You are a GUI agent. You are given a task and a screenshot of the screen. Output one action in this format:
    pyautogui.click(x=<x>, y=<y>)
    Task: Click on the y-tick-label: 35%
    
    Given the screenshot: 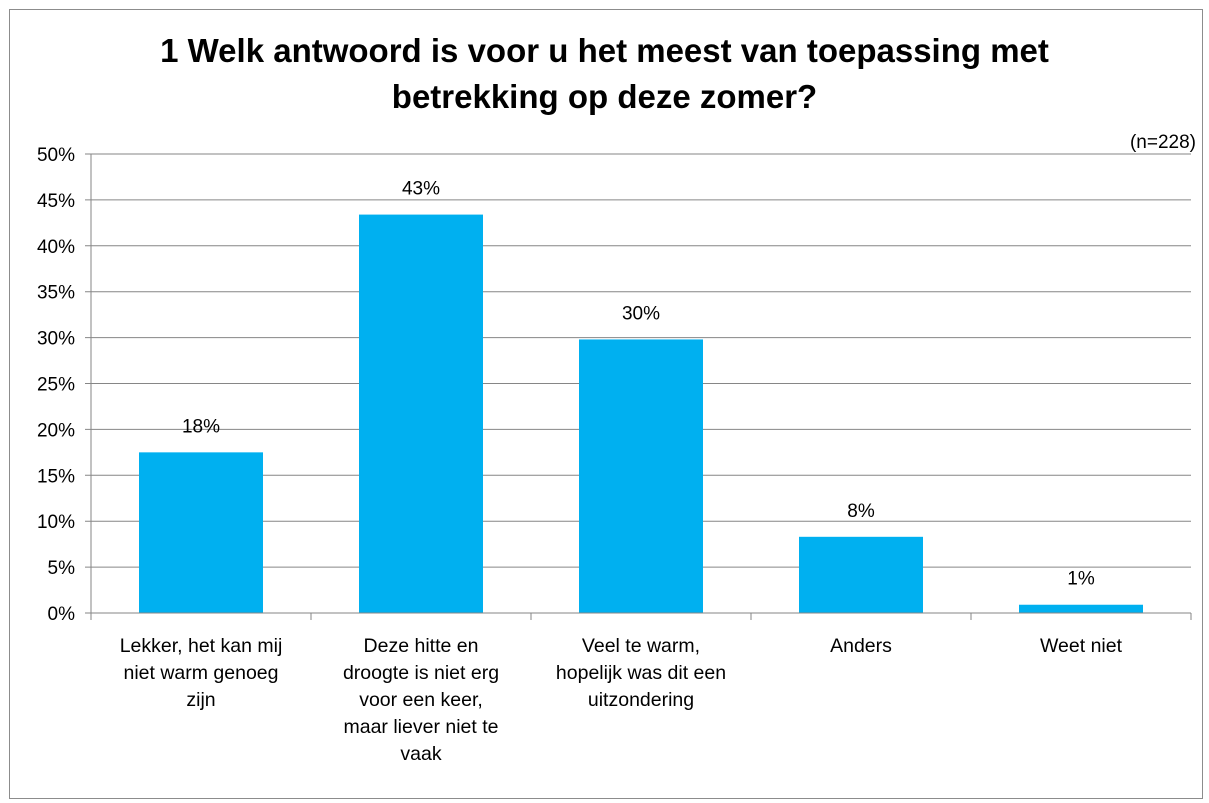 What is the action you would take?
    pyautogui.click(x=56, y=293)
    